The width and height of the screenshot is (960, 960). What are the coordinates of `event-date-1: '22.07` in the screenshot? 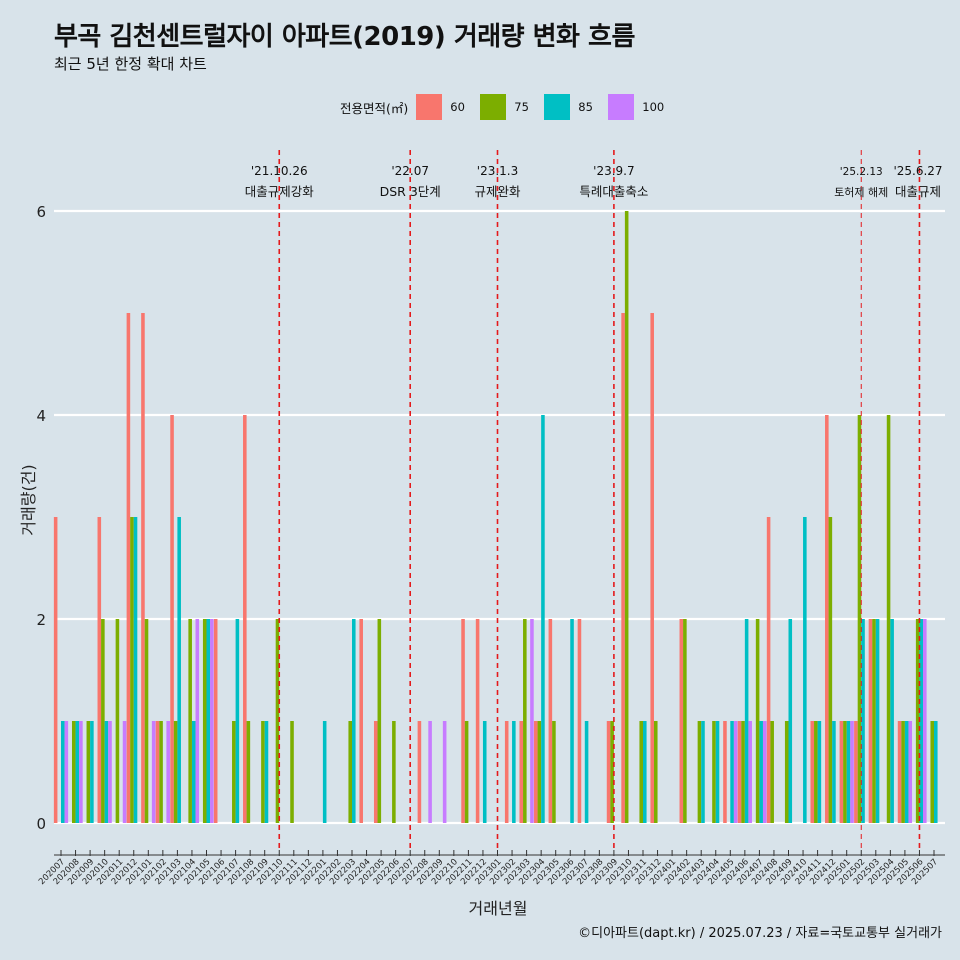 It's located at (410, 171).